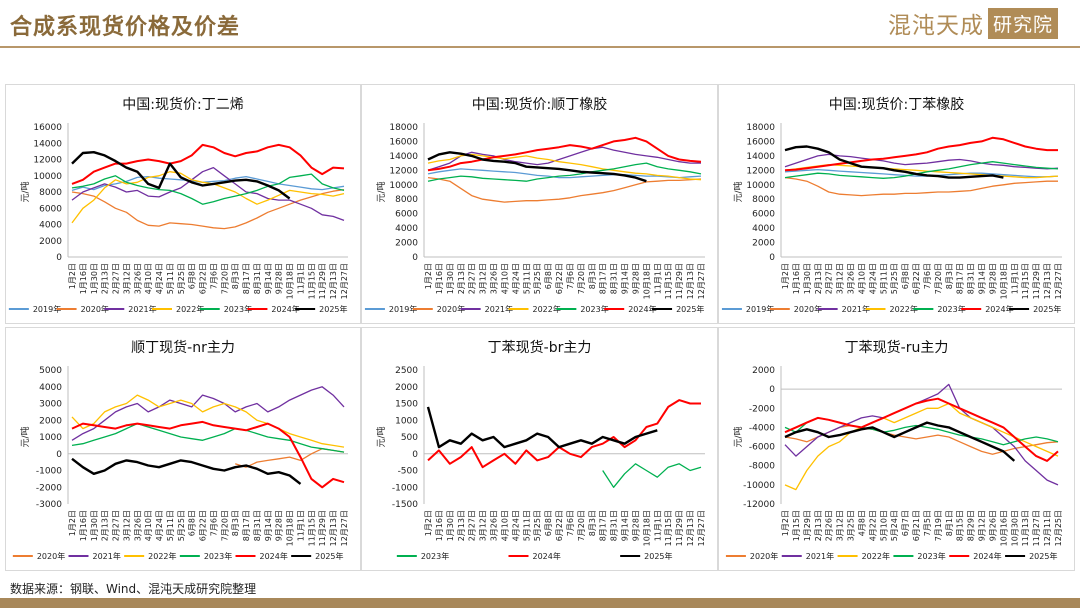  Describe the element at coordinates (1003, 281) in the screenshot. I see `x-tick-label: 10月18日` at that location.